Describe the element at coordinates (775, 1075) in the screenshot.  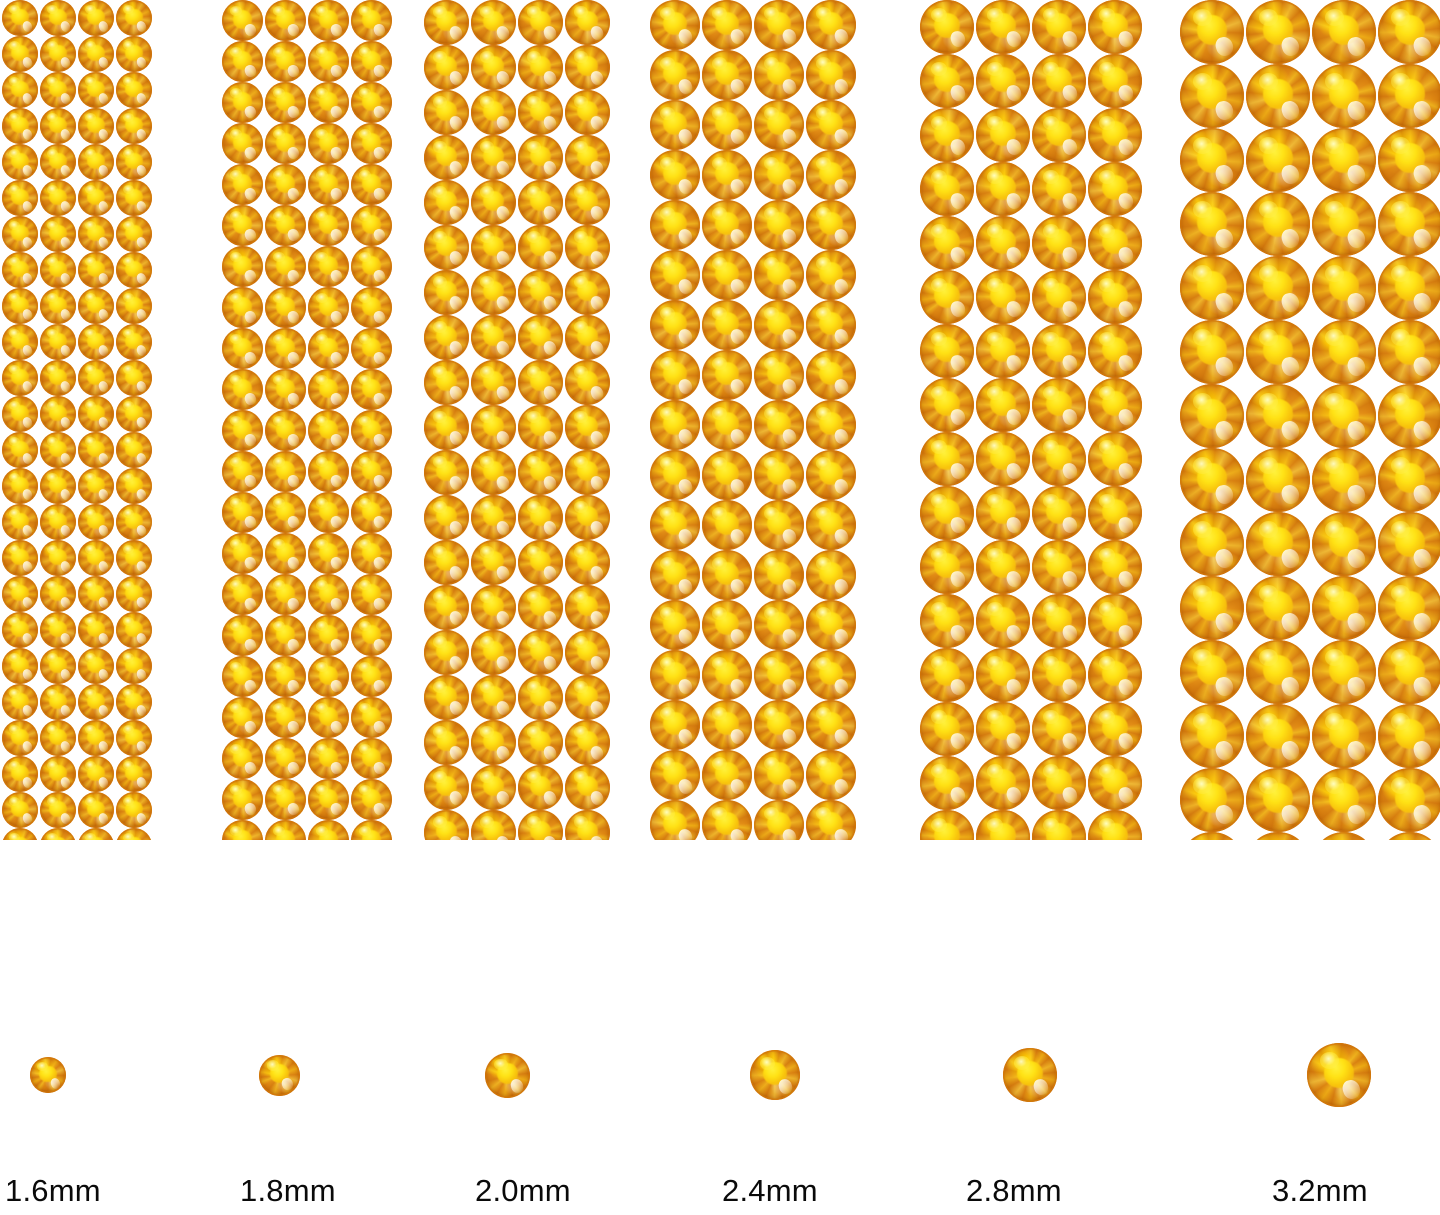
I see `sample-rhinestone-2-4mm` at that location.